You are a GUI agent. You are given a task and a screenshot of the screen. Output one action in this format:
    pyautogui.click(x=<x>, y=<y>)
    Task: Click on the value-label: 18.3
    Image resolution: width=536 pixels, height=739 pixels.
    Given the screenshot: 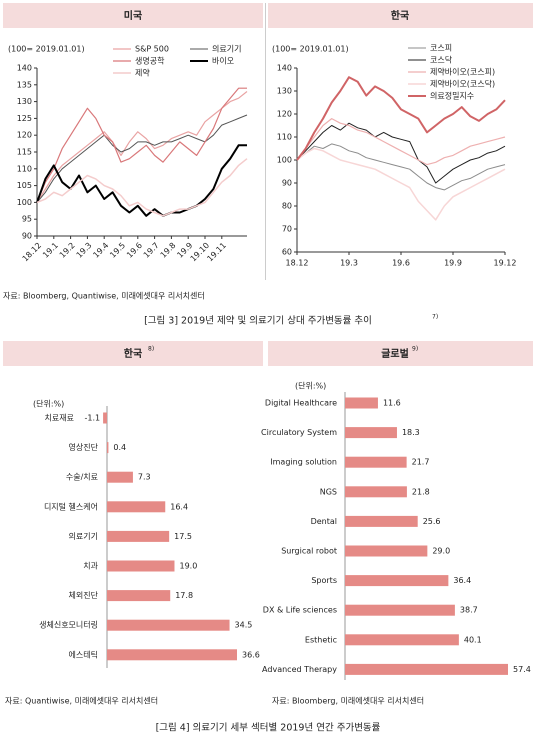 What is the action you would take?
    pyautogui.click(x=411, y=432)
    